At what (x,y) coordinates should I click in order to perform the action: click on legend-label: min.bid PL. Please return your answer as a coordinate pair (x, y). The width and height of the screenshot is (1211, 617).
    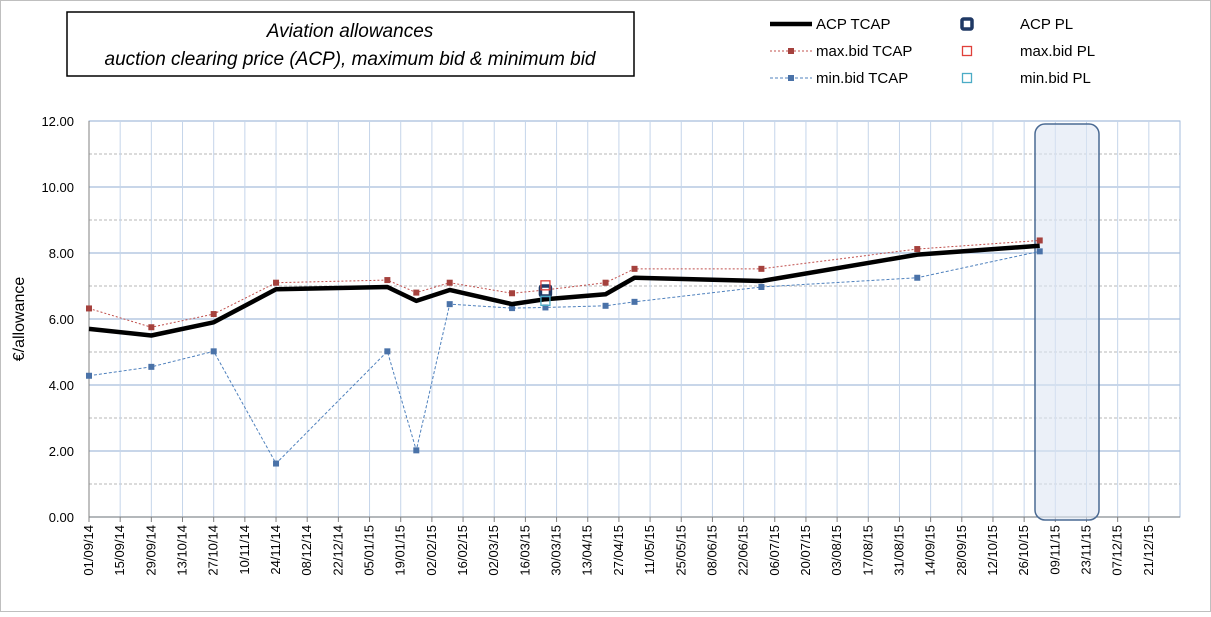
    Looking at the image, I should click on (1055, 78).